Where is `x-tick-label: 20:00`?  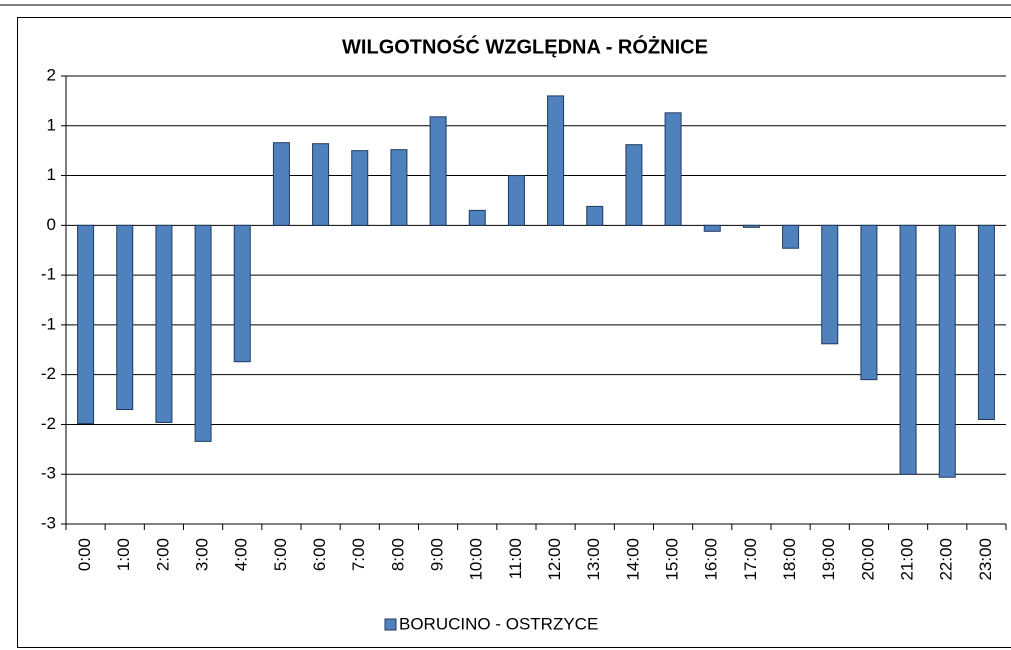 x-tick-label: 20:00 is located at coordinates (867, 559).